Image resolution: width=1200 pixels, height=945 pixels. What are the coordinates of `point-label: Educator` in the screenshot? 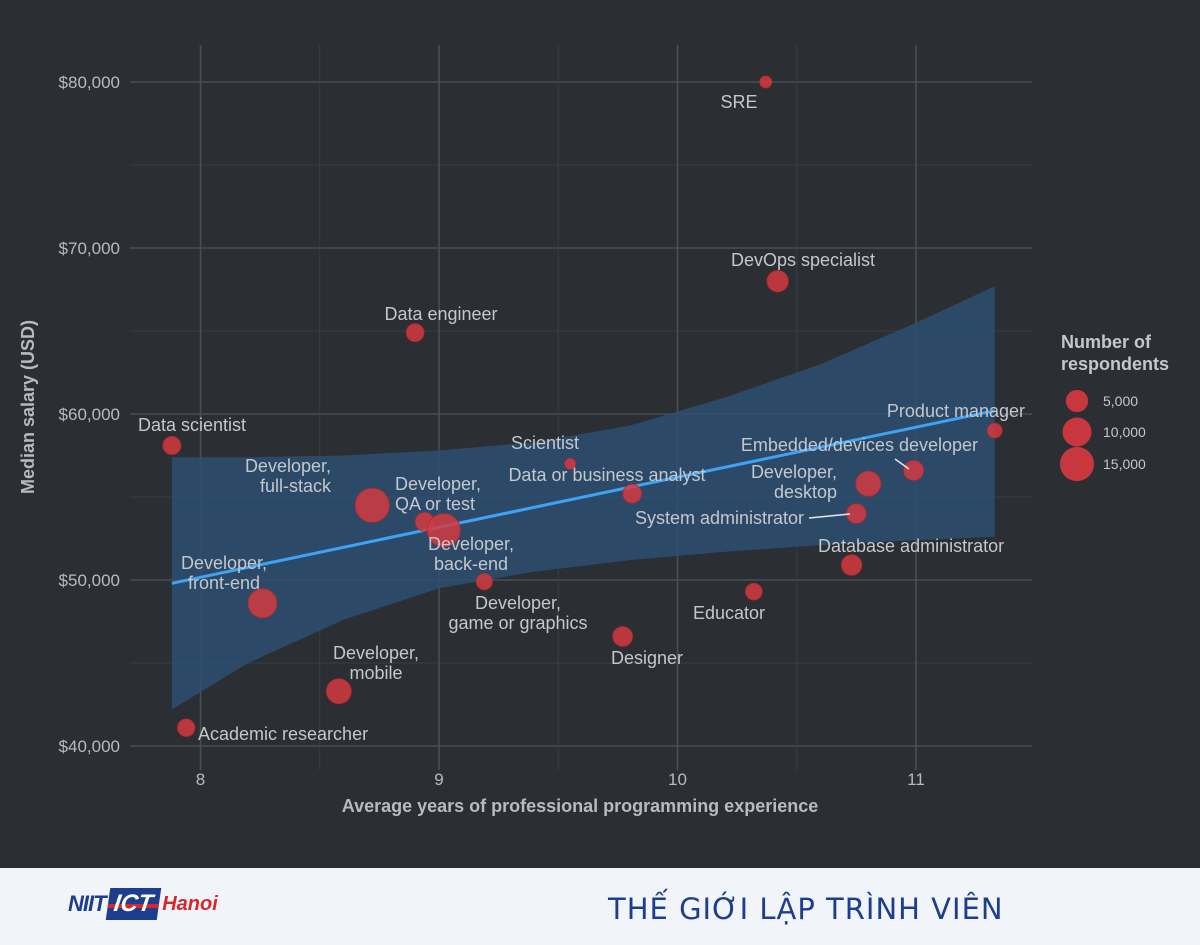 It's located at (729, 613).